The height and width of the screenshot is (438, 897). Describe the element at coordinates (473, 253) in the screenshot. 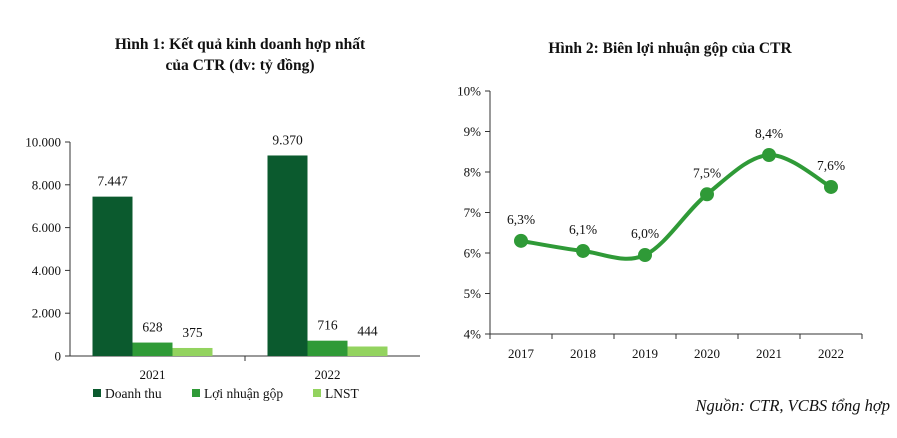

I see `y-tick-label: 6%` at that location.